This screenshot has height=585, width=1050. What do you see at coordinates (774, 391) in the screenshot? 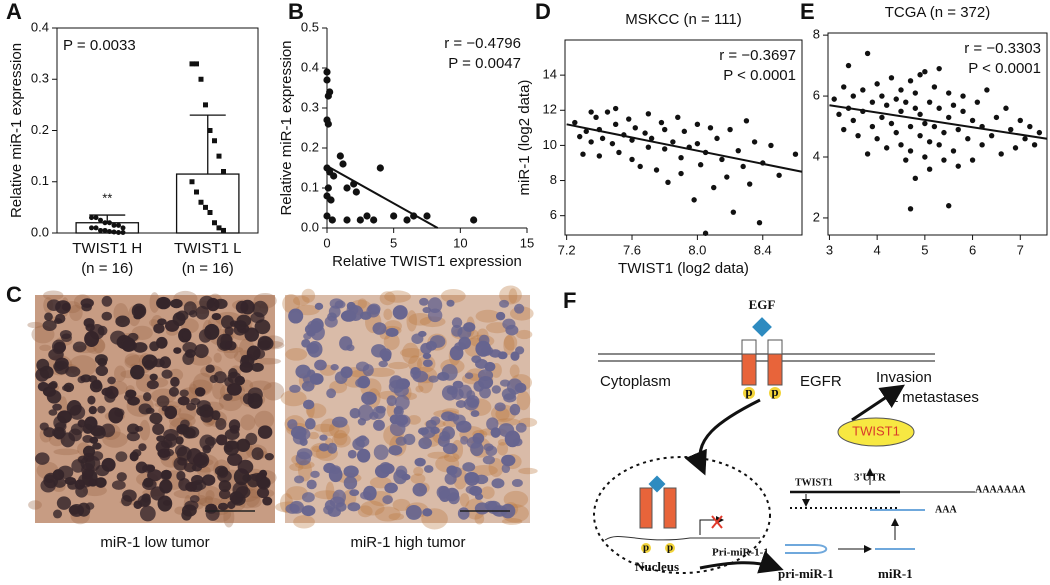
I see `label: p` at bounding box center [774, 391].